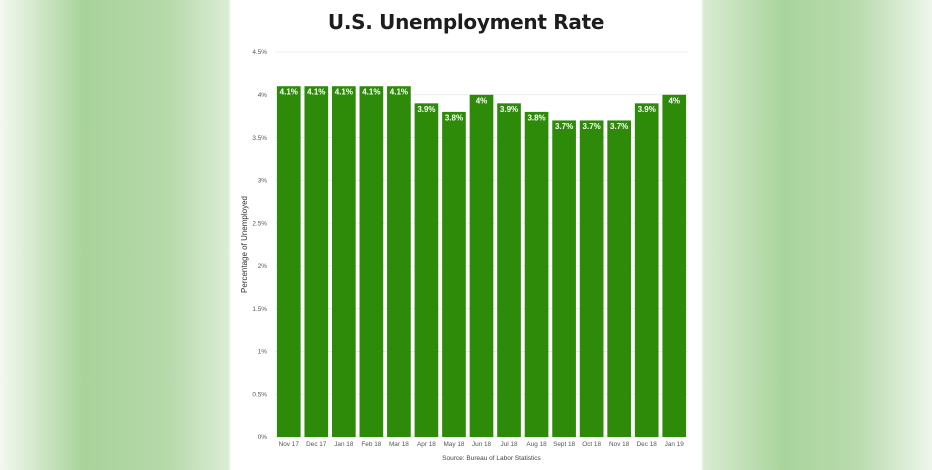 Image resolution: width=932 pixels, height=470 pixels. Describe the element at coordinates (289, 444) in the screenshot. I see `x-tick-label: Nov 17` at that location.